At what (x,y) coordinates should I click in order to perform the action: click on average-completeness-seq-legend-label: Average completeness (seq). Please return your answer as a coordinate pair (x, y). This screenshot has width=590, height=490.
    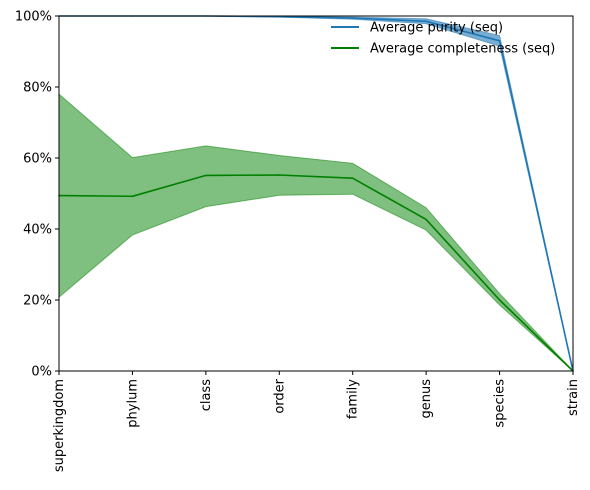
    Looking at the image, I should click on (462, 49).